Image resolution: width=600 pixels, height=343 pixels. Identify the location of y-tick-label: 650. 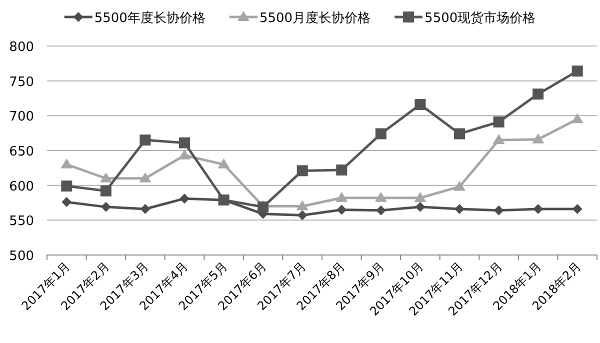
(21, 152).